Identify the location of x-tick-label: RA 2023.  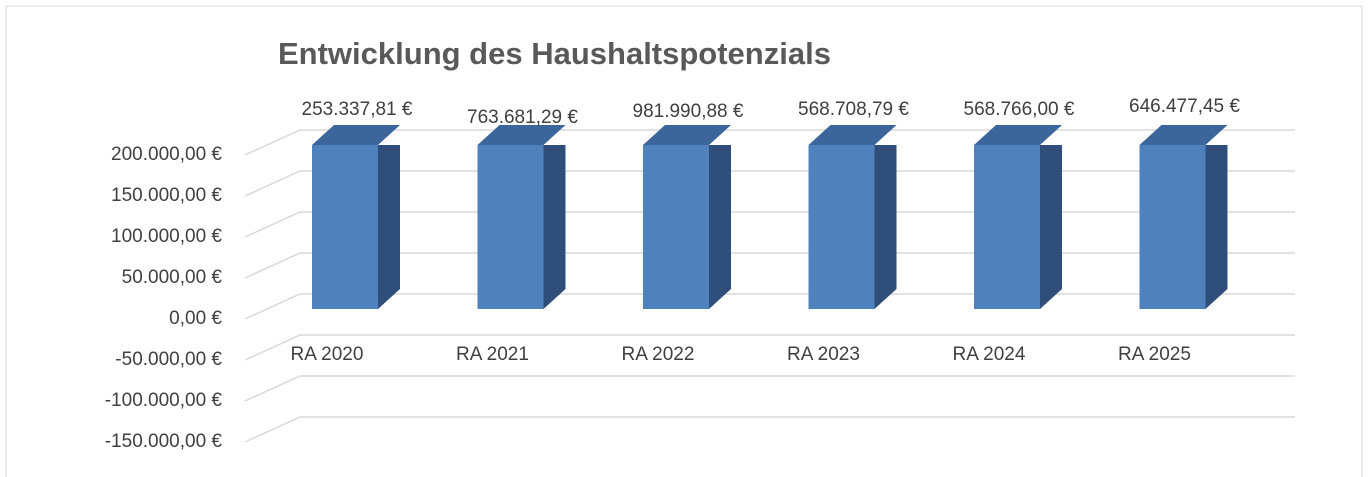
(823, 354).